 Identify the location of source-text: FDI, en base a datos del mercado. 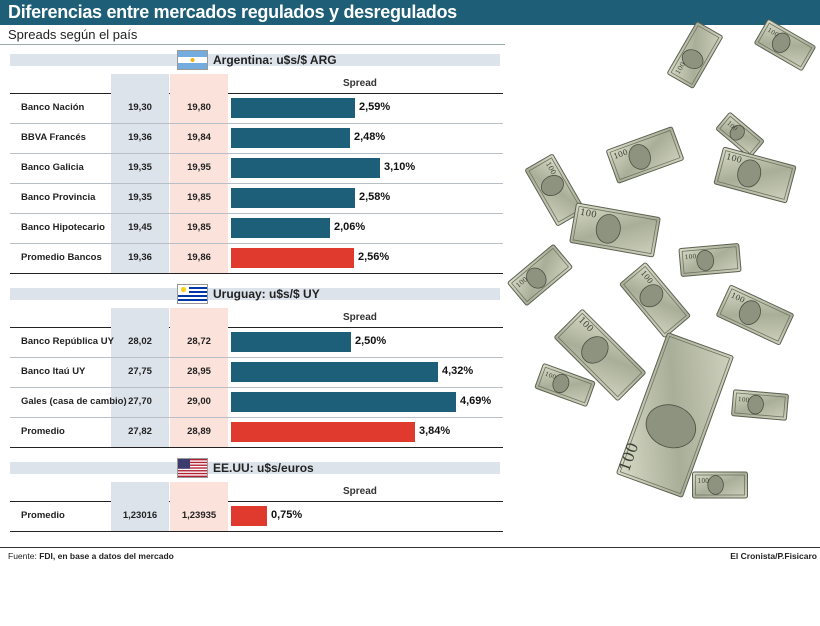
(106, 556).